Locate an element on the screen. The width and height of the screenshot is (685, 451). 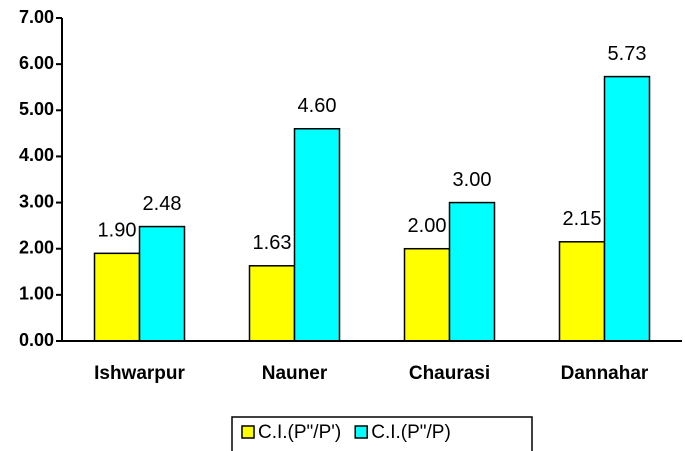
value-label: 1.63 is located at coordinates (272, 243).